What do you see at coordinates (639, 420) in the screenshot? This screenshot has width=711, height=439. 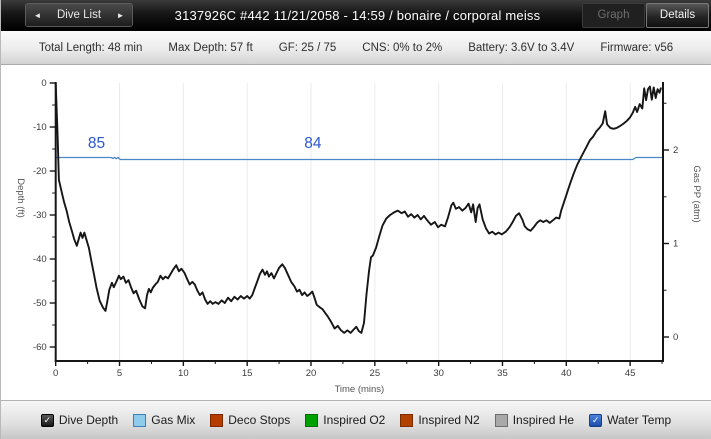 I see `legend-label: Water Temp` at bounding box center [639, 420].